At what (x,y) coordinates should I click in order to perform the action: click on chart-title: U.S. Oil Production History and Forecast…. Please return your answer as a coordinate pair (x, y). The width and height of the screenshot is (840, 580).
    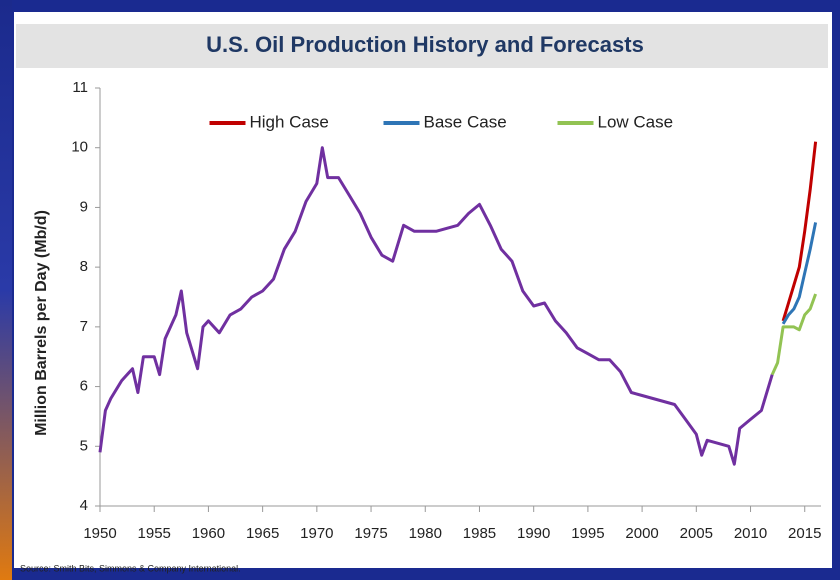
    Looking at the image, I should click on (425, 44).